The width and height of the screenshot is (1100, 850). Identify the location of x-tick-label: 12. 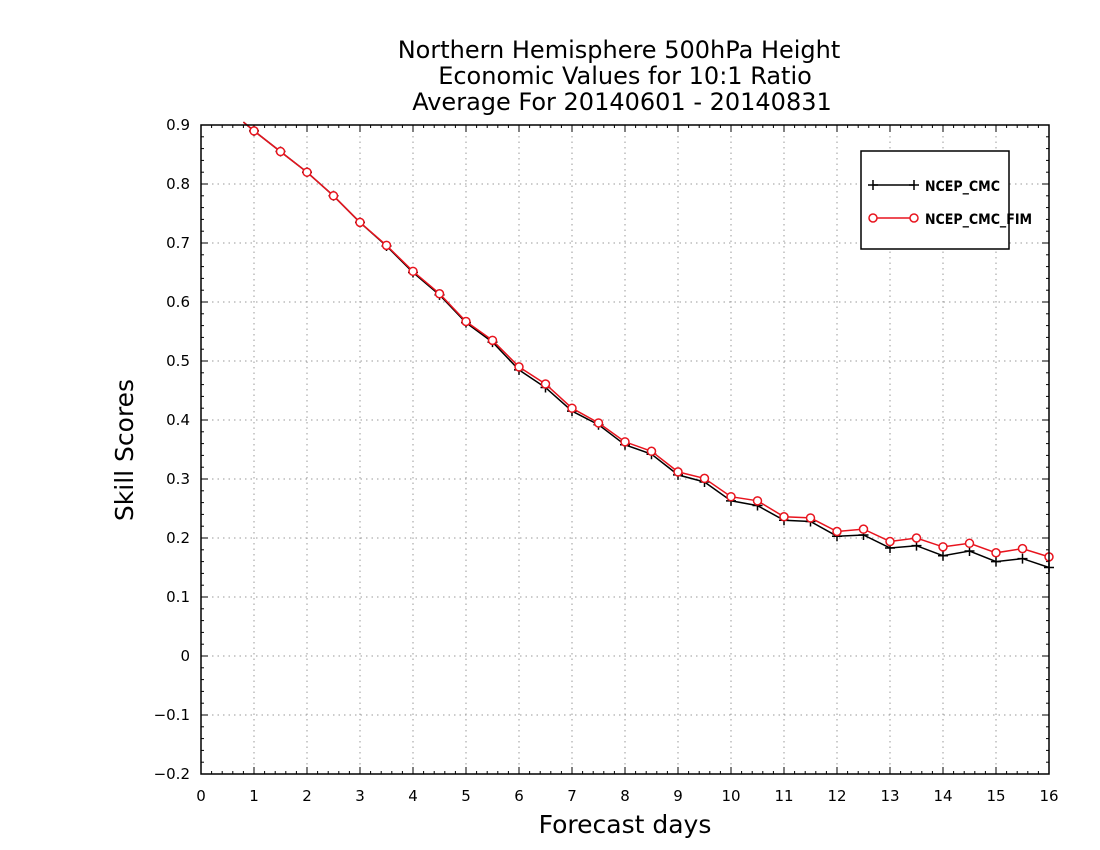
(836, 796).